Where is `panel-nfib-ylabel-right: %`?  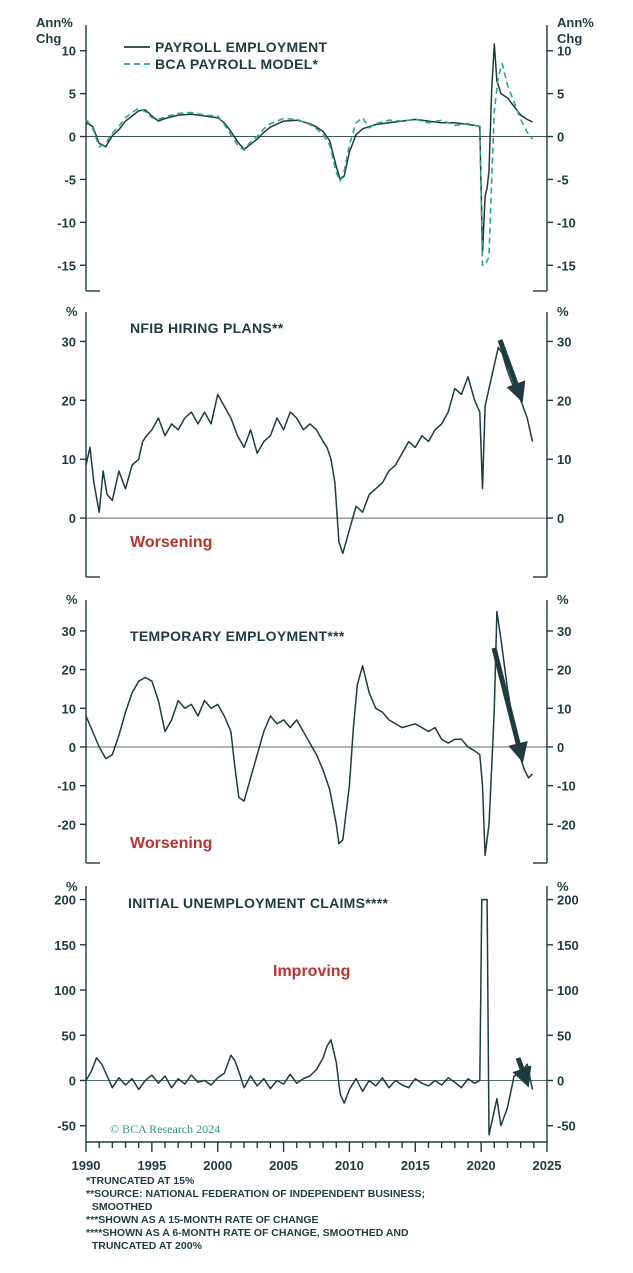 panel-nfib-ylabel-right: % is located at coordinates (563, 311).